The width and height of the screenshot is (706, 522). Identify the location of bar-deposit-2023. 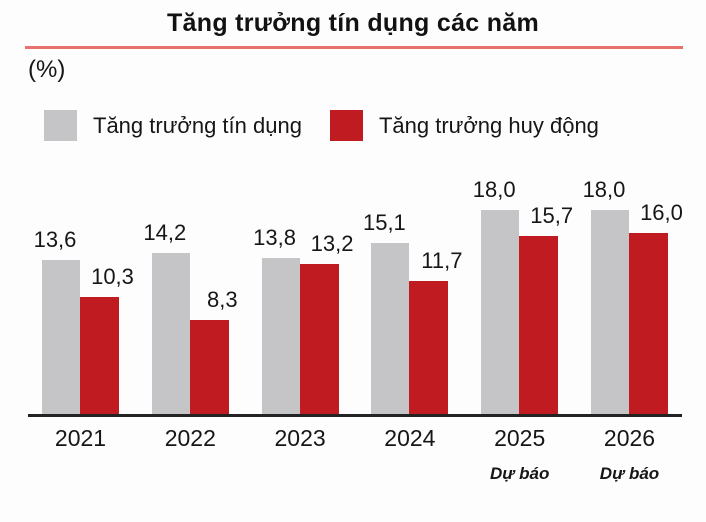
(319, 339).